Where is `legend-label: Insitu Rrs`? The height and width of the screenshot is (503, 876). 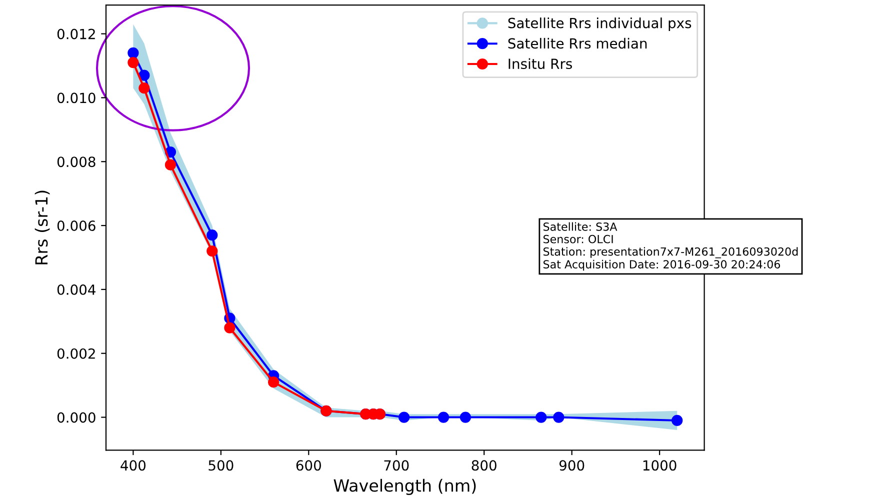 legend-label: Insitu Rrs is located at coordinates (540, 64).